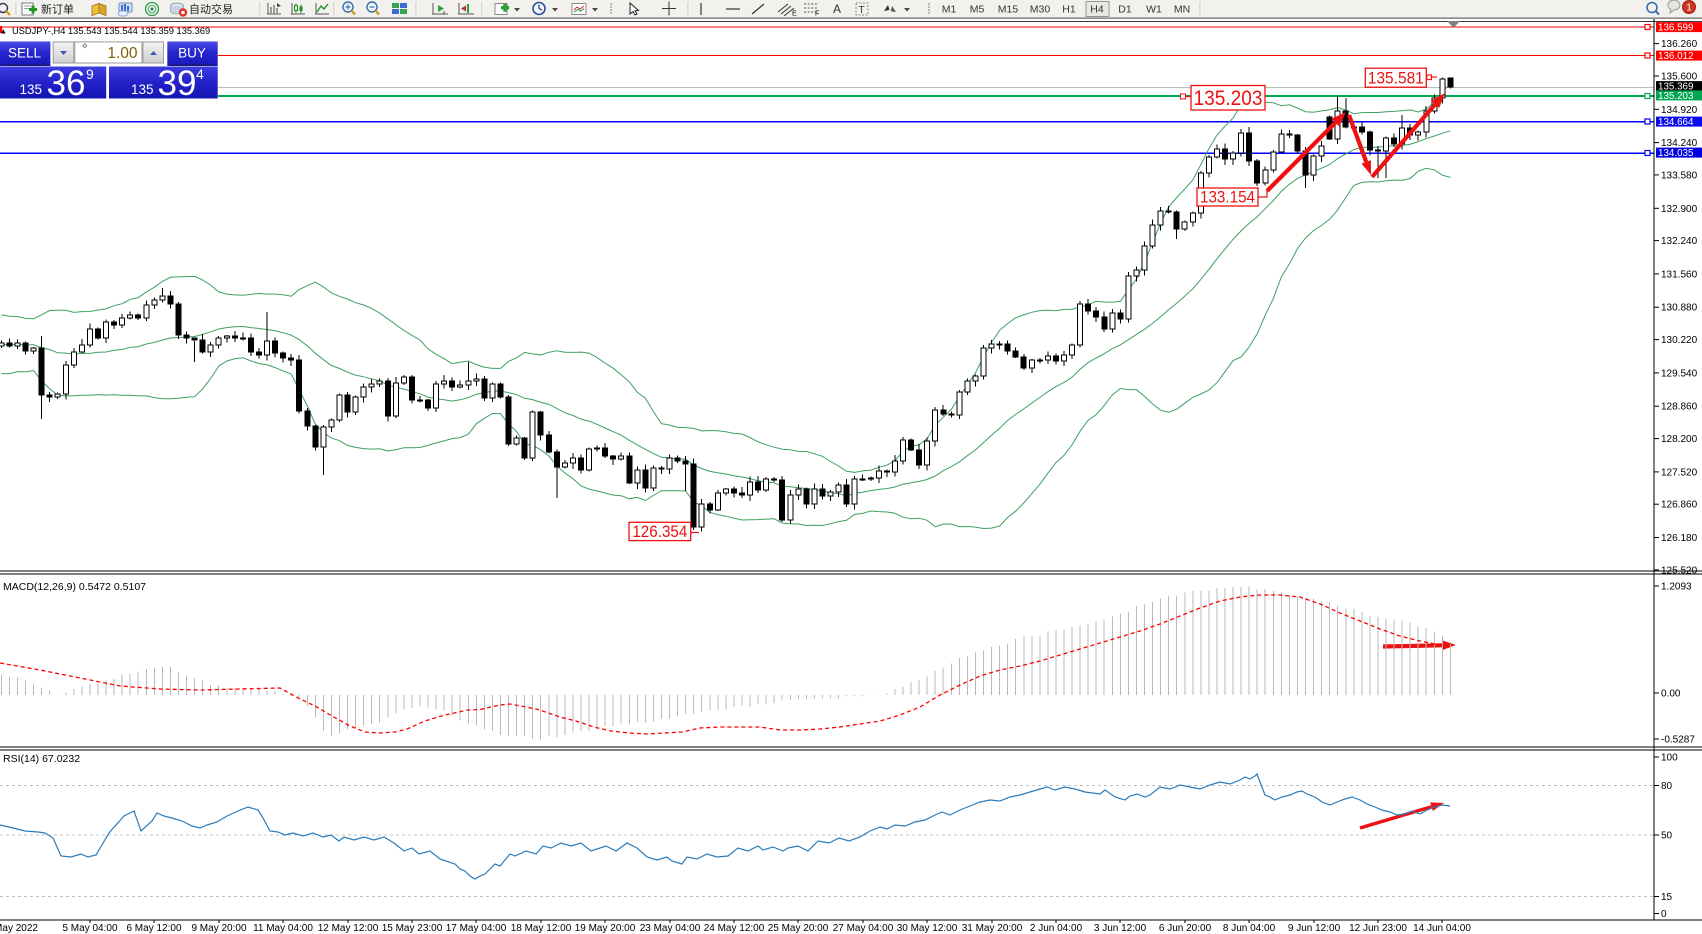  What do you see at coordinates (1679, 44) in the screenshot?
I see `svg-text: 136.260` at bounding box center [1679, 44].